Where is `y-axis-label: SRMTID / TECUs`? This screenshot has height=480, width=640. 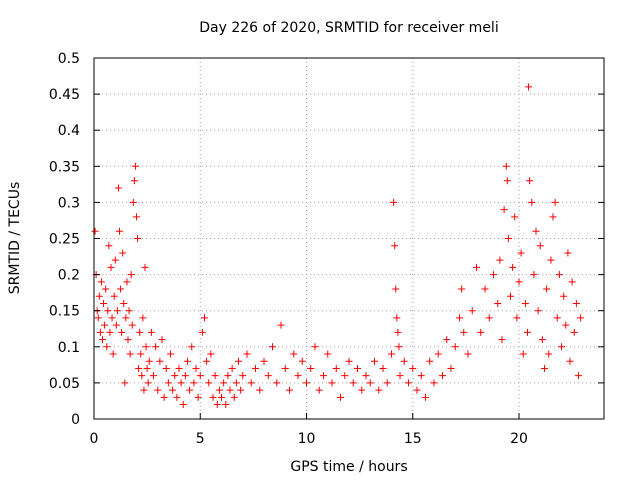
y-axis-label: SRMTID / TECUs is located at coordinates (15, 238).